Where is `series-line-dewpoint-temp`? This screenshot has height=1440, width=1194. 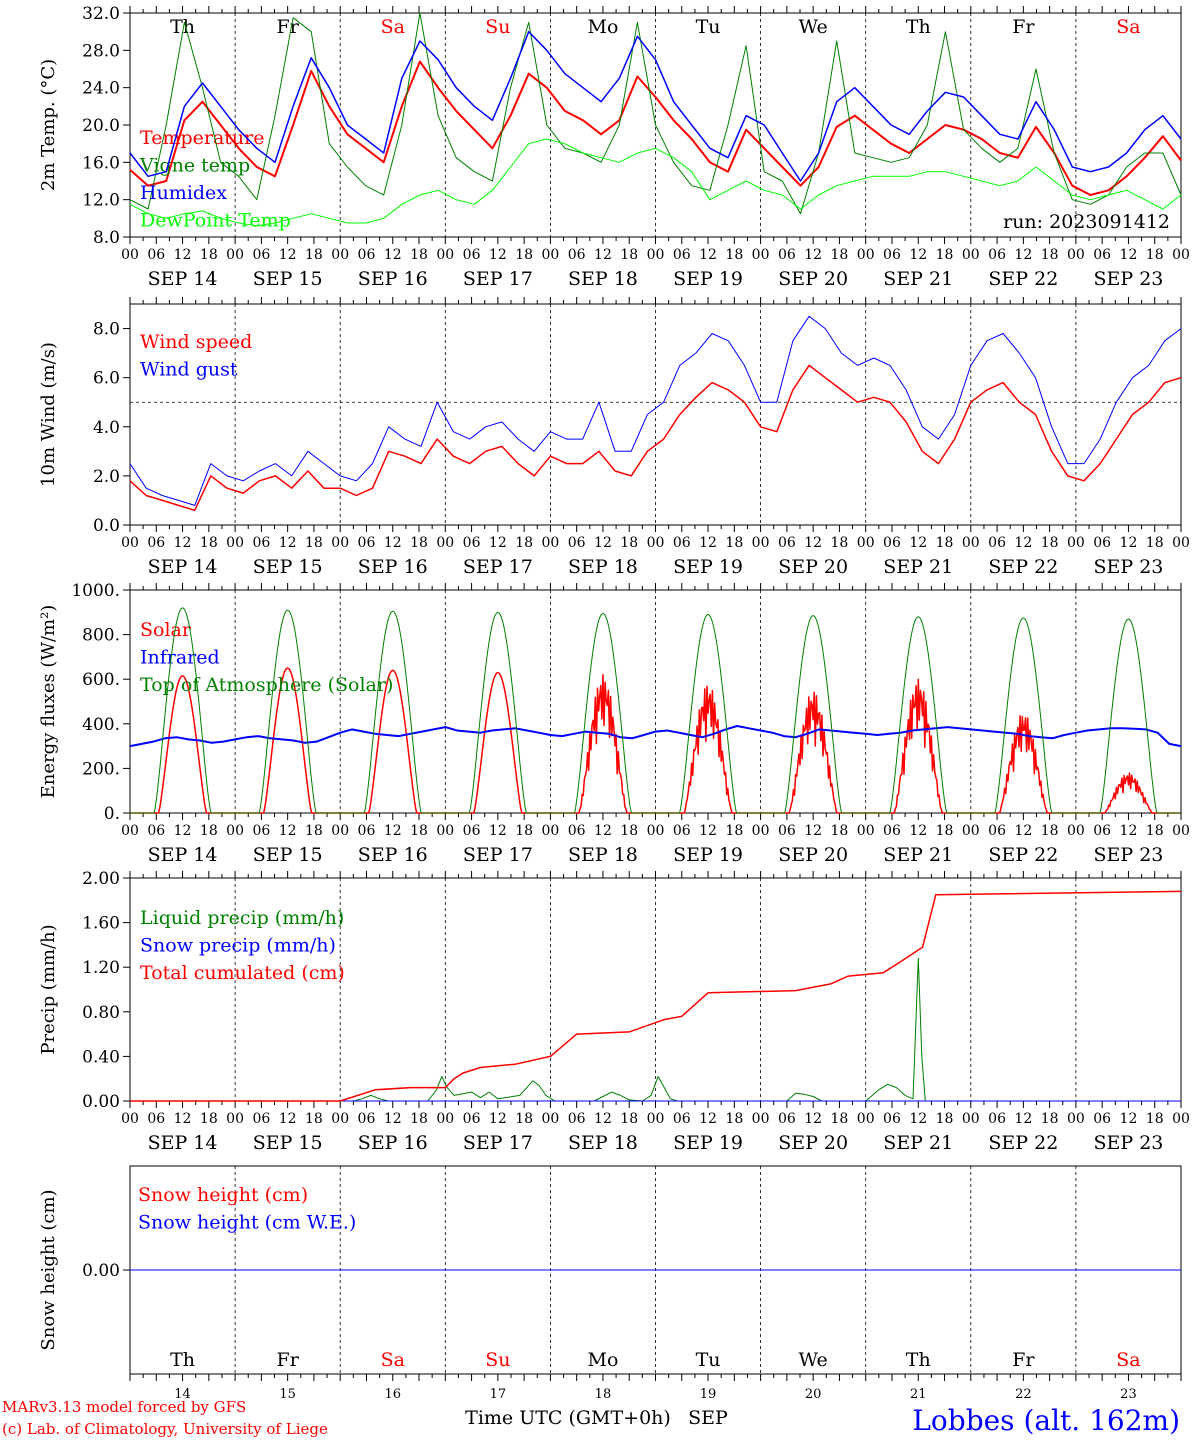 series-line-dewpoint-temp is located at coordinates (655, 182).